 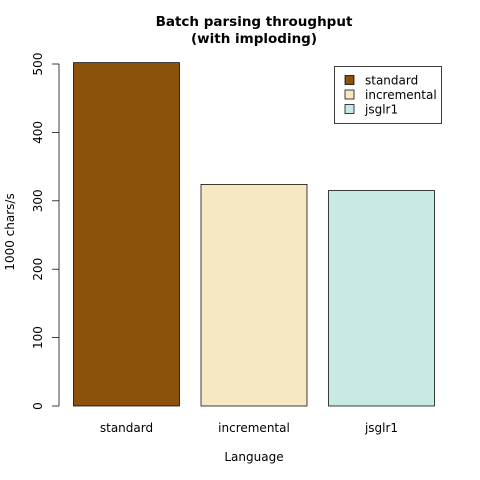 What do you see at coordinates (349, 94) in the screenshot?
I see `legend-swatch-incremental` at bounding box center [349, 94].